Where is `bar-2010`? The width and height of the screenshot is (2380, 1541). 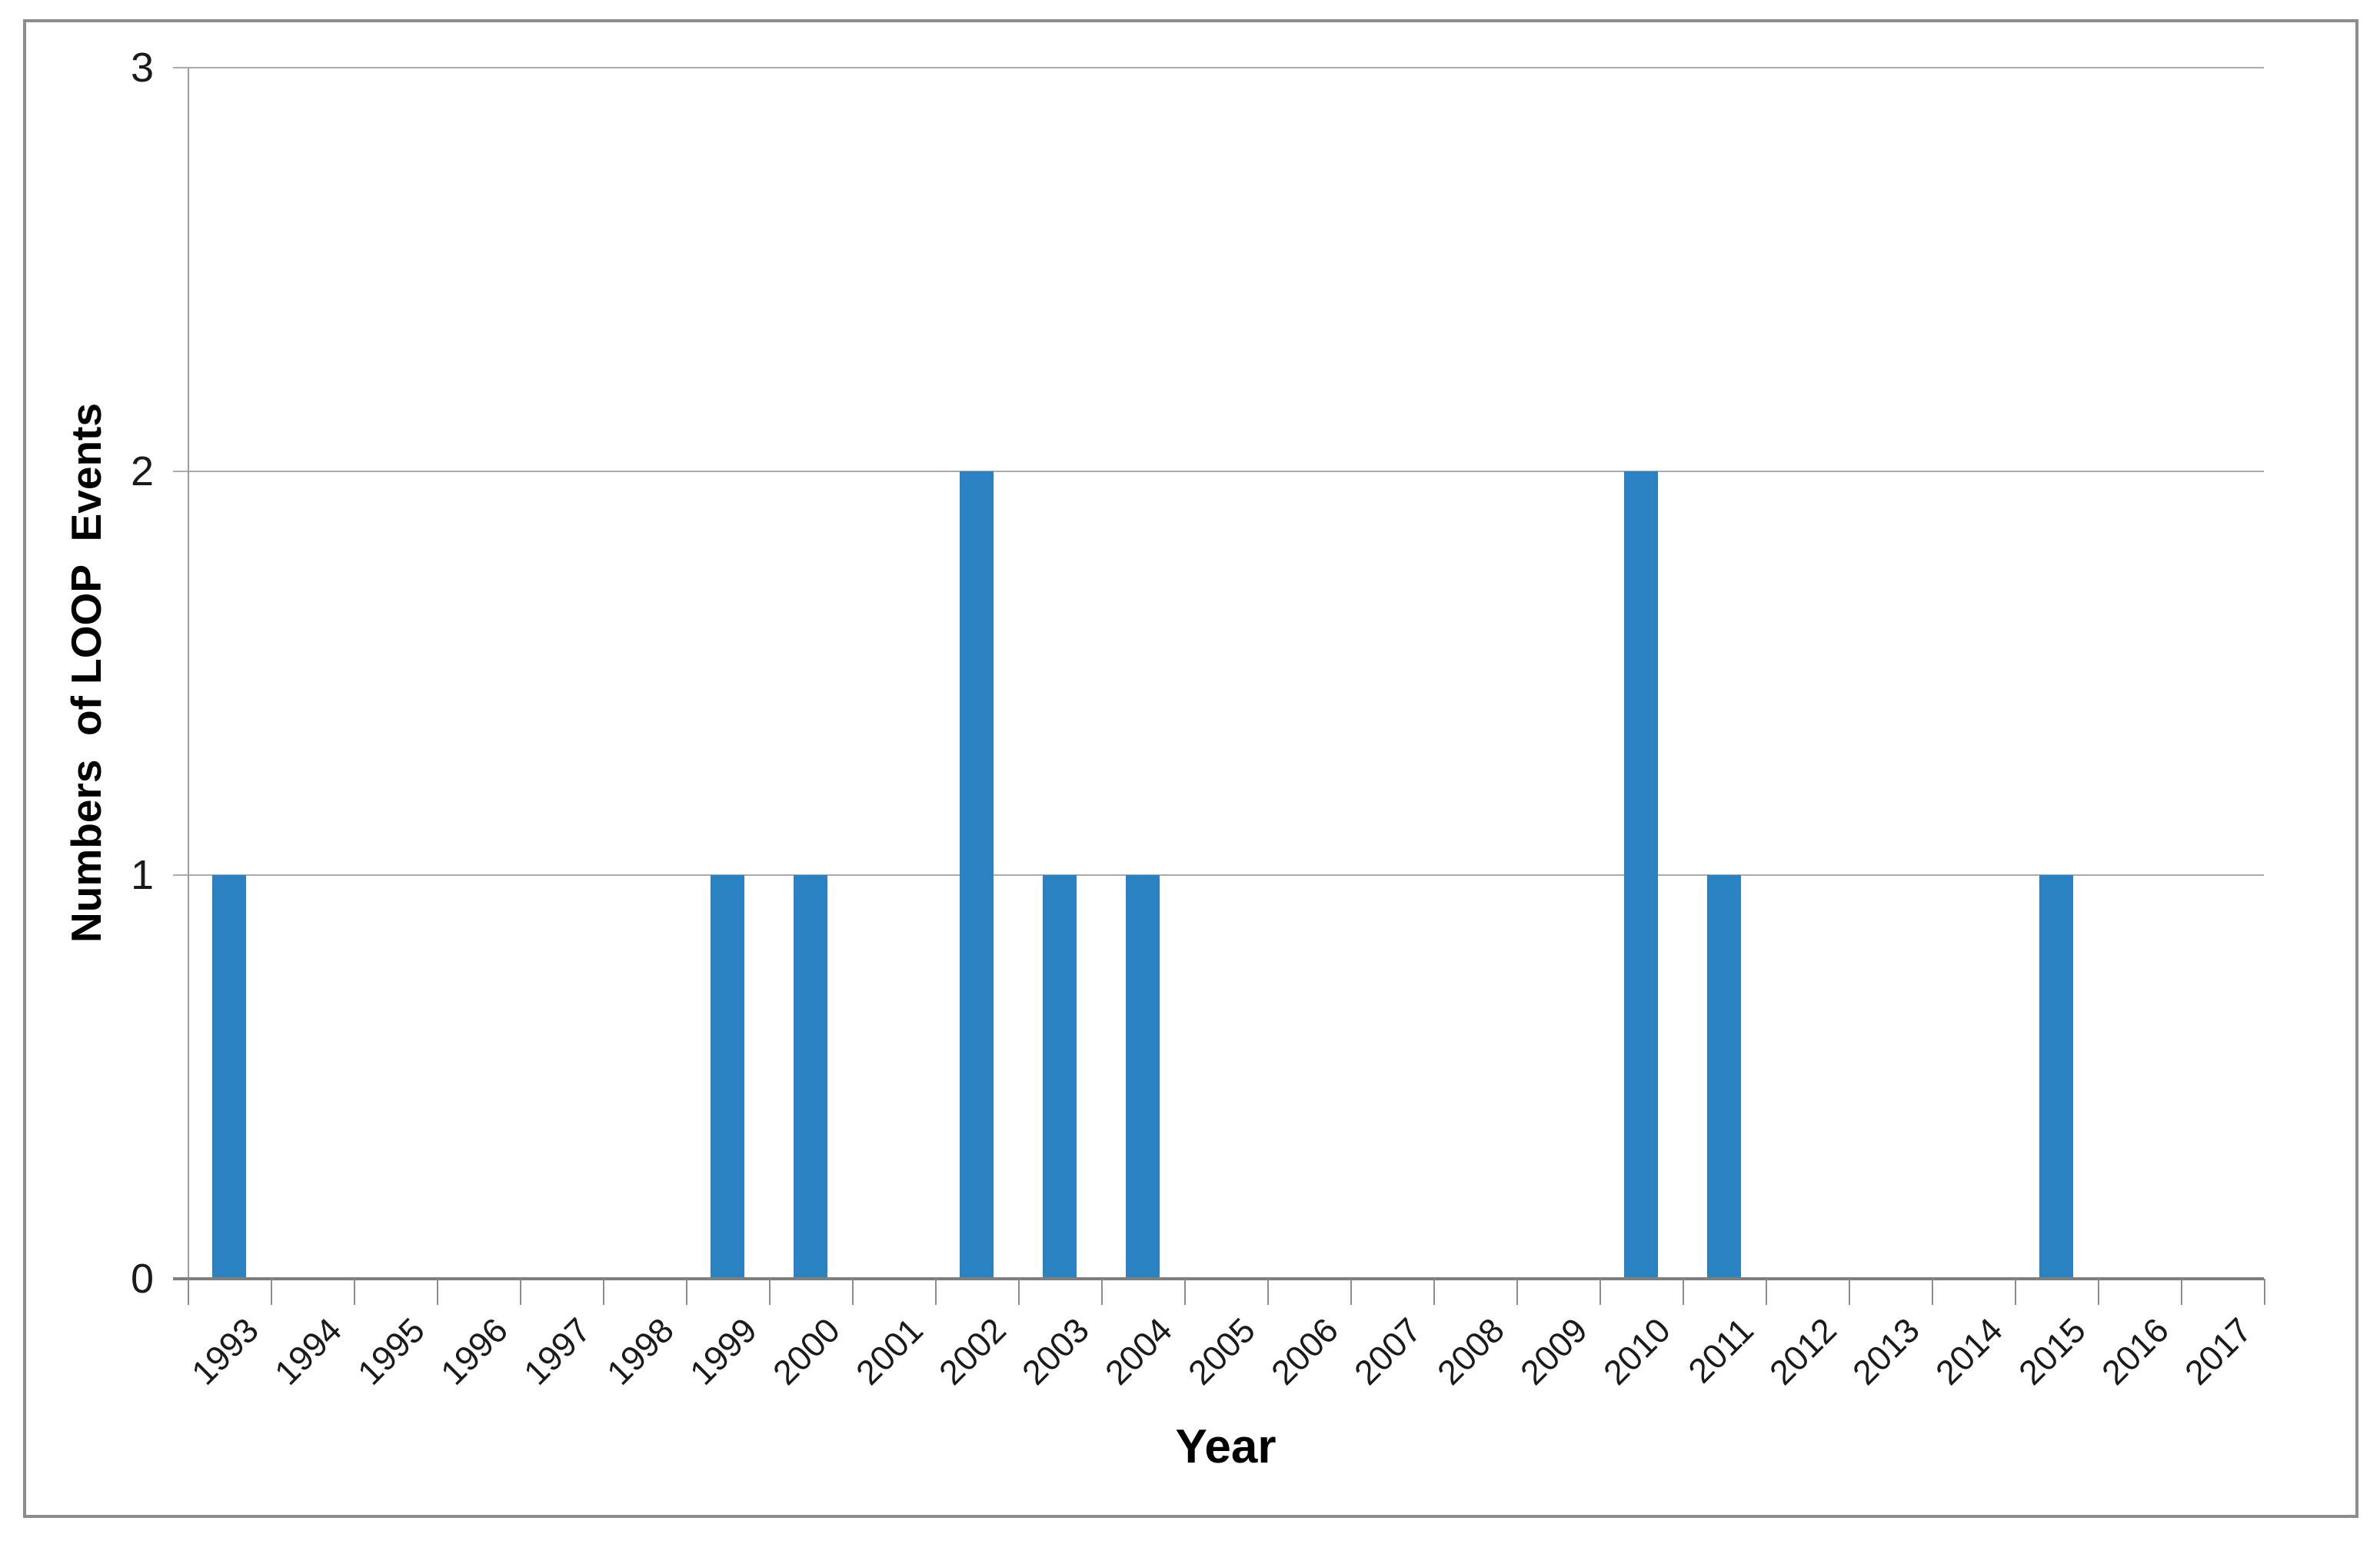 bar-2010 is located at coordinates (1641, 875).